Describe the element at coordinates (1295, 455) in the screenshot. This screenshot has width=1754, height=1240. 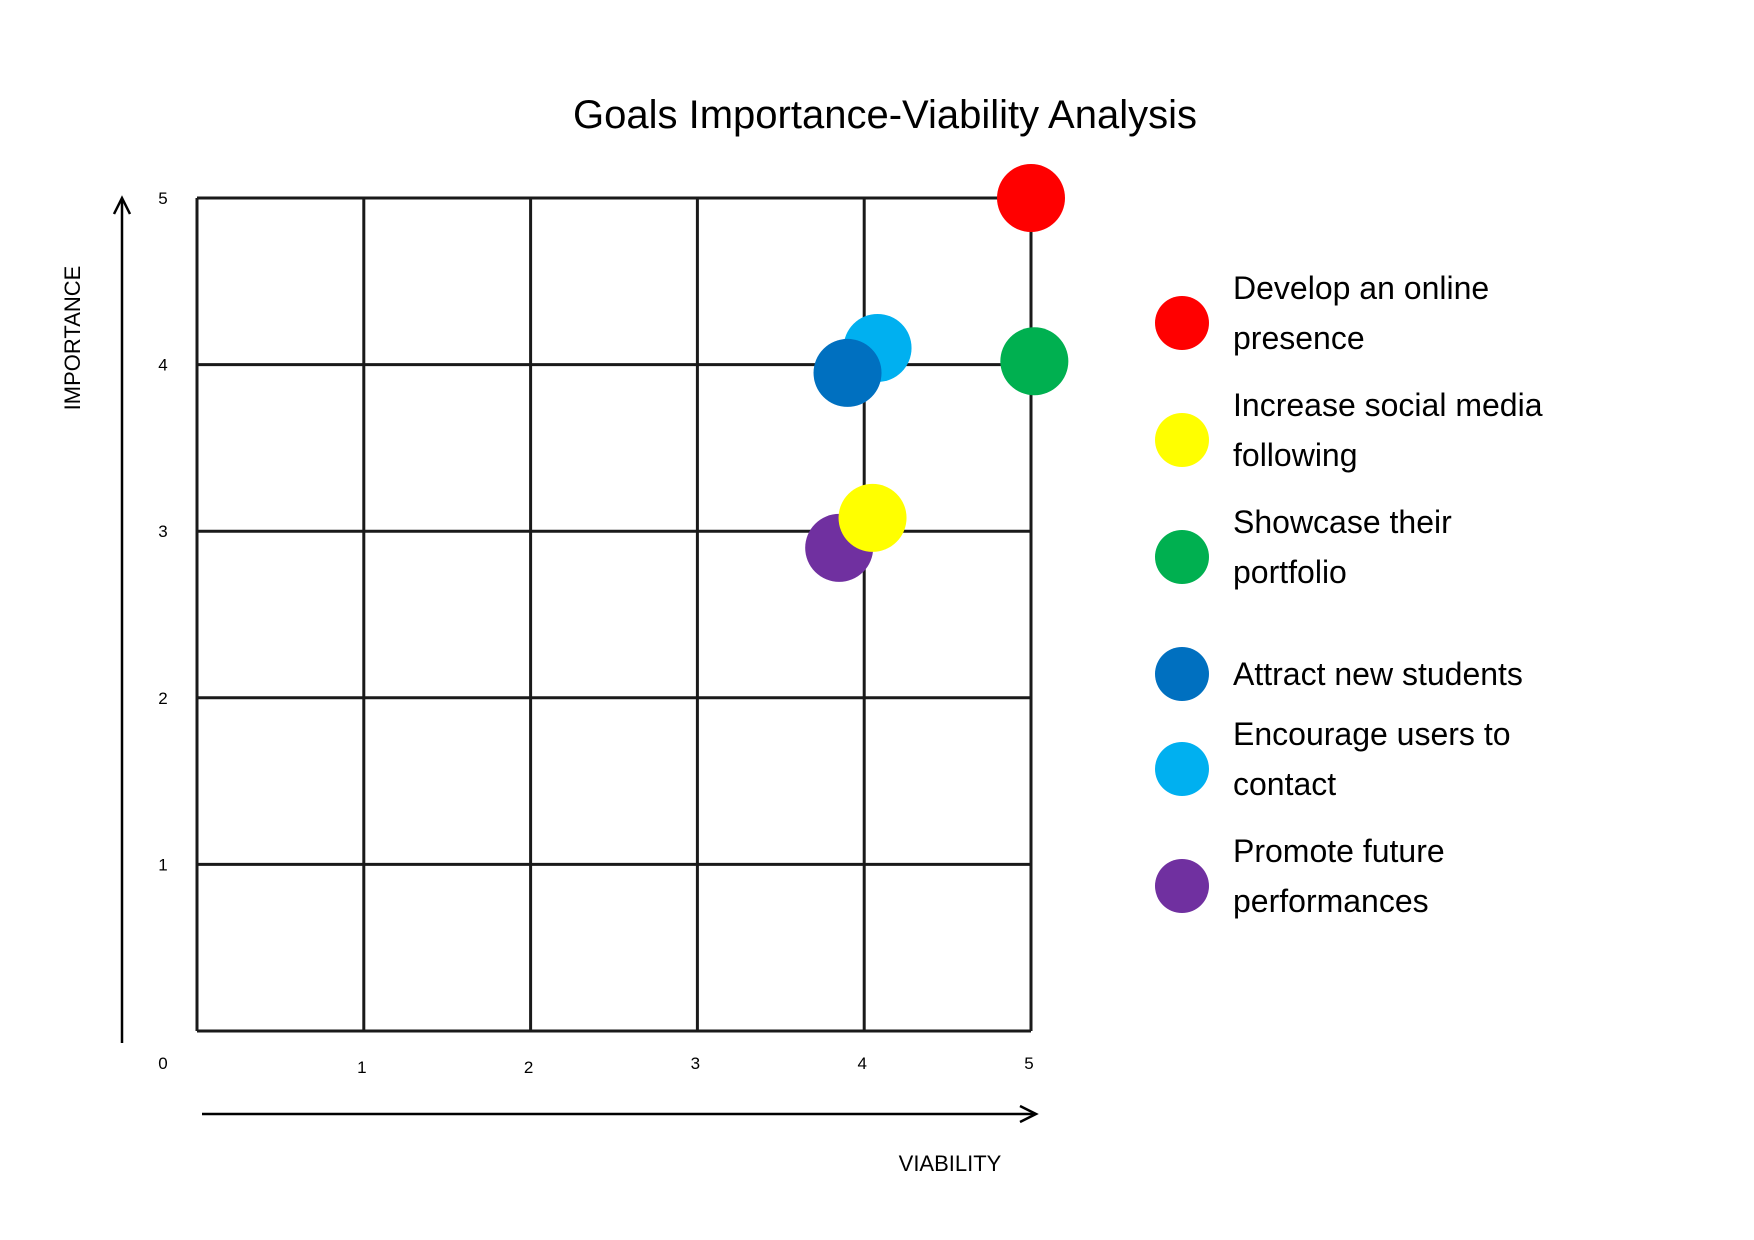
I see `legend-label-line: following` at that location.